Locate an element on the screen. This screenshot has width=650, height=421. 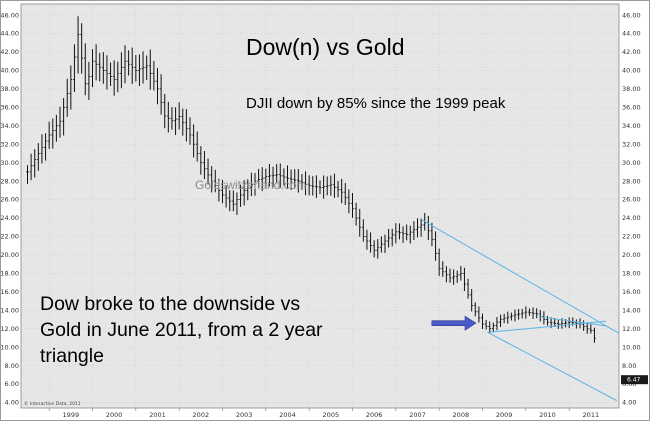
y-tick-label-right: 32.00 is located at coordinates (631, 144).